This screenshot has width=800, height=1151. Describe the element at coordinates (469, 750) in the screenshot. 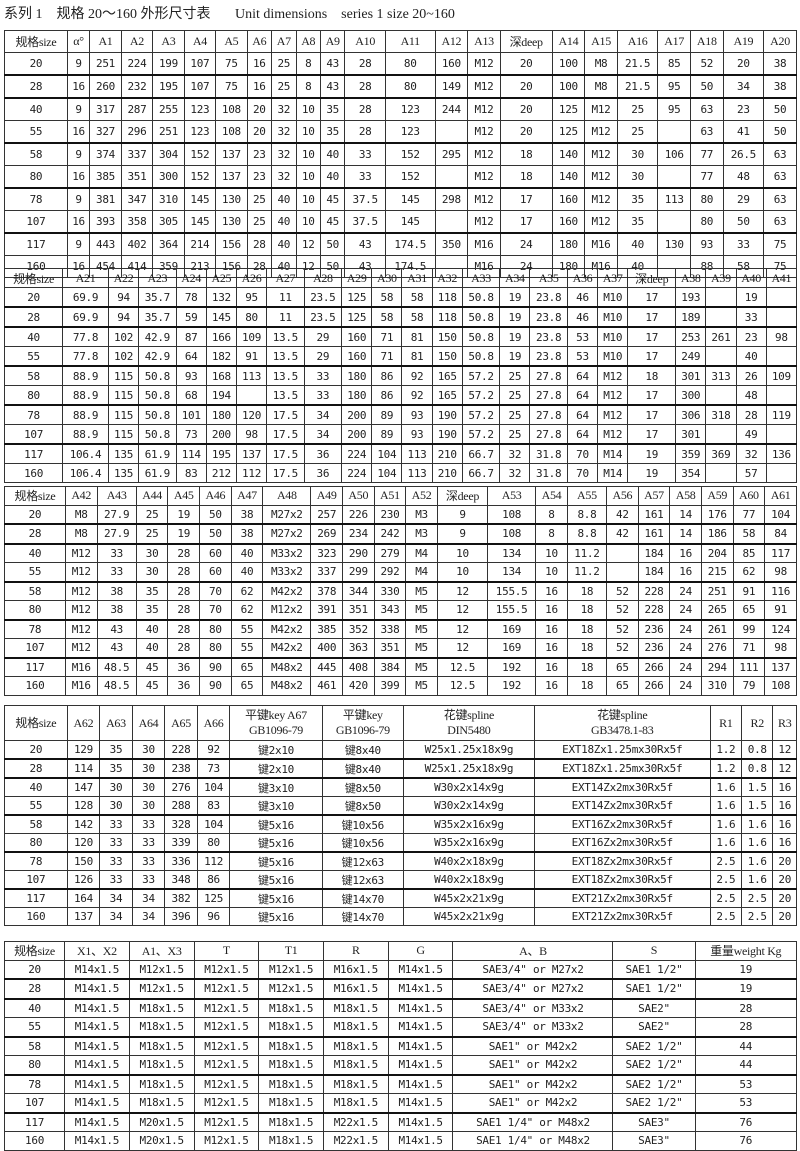

I see `table-cell: W25x1.25x18x9g` at that location.